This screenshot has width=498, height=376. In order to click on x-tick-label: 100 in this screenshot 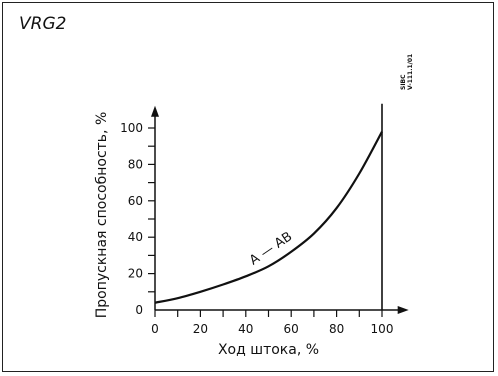, I will do `click(382, 329)`.